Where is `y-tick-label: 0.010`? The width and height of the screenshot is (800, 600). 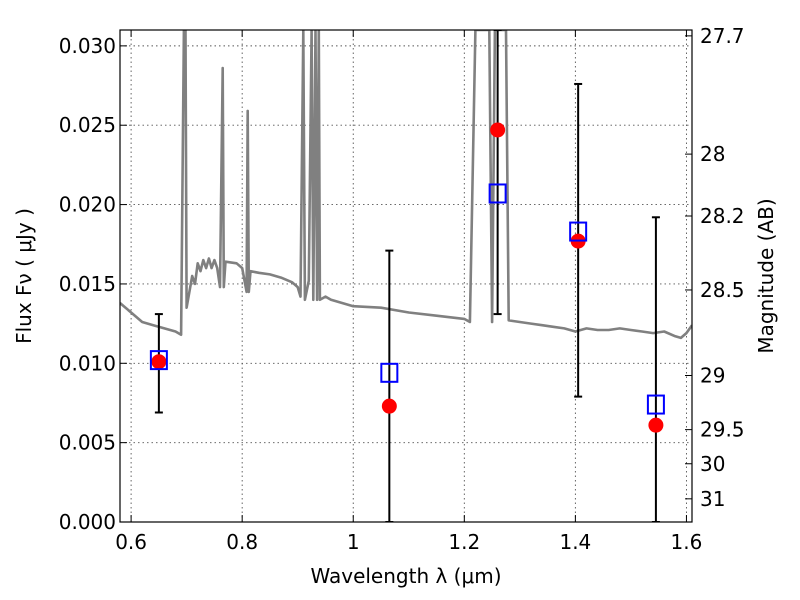
y-tick-label: 0.010 is located at coordinates (87, 363).